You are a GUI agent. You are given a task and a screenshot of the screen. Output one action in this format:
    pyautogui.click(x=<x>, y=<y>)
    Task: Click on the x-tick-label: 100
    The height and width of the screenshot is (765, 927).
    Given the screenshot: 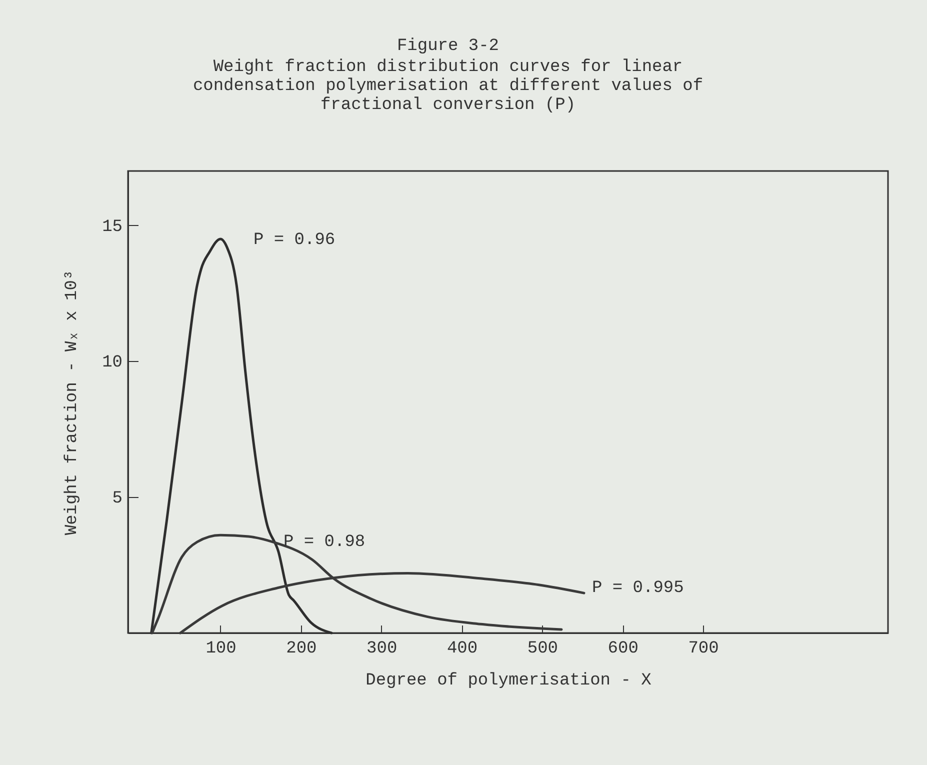 What is the action you would take?
    pyautogui.click(x=221, y=649)
    